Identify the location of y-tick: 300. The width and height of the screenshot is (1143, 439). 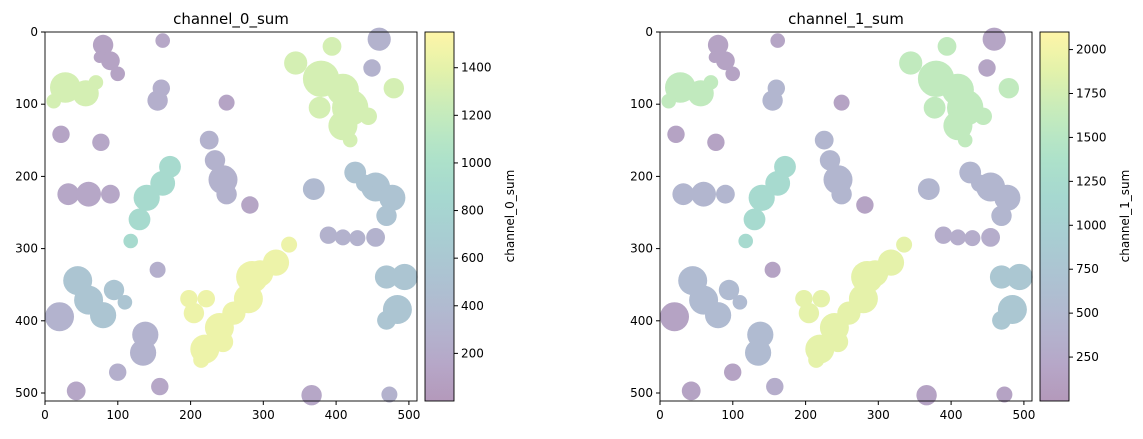
(30, 249).